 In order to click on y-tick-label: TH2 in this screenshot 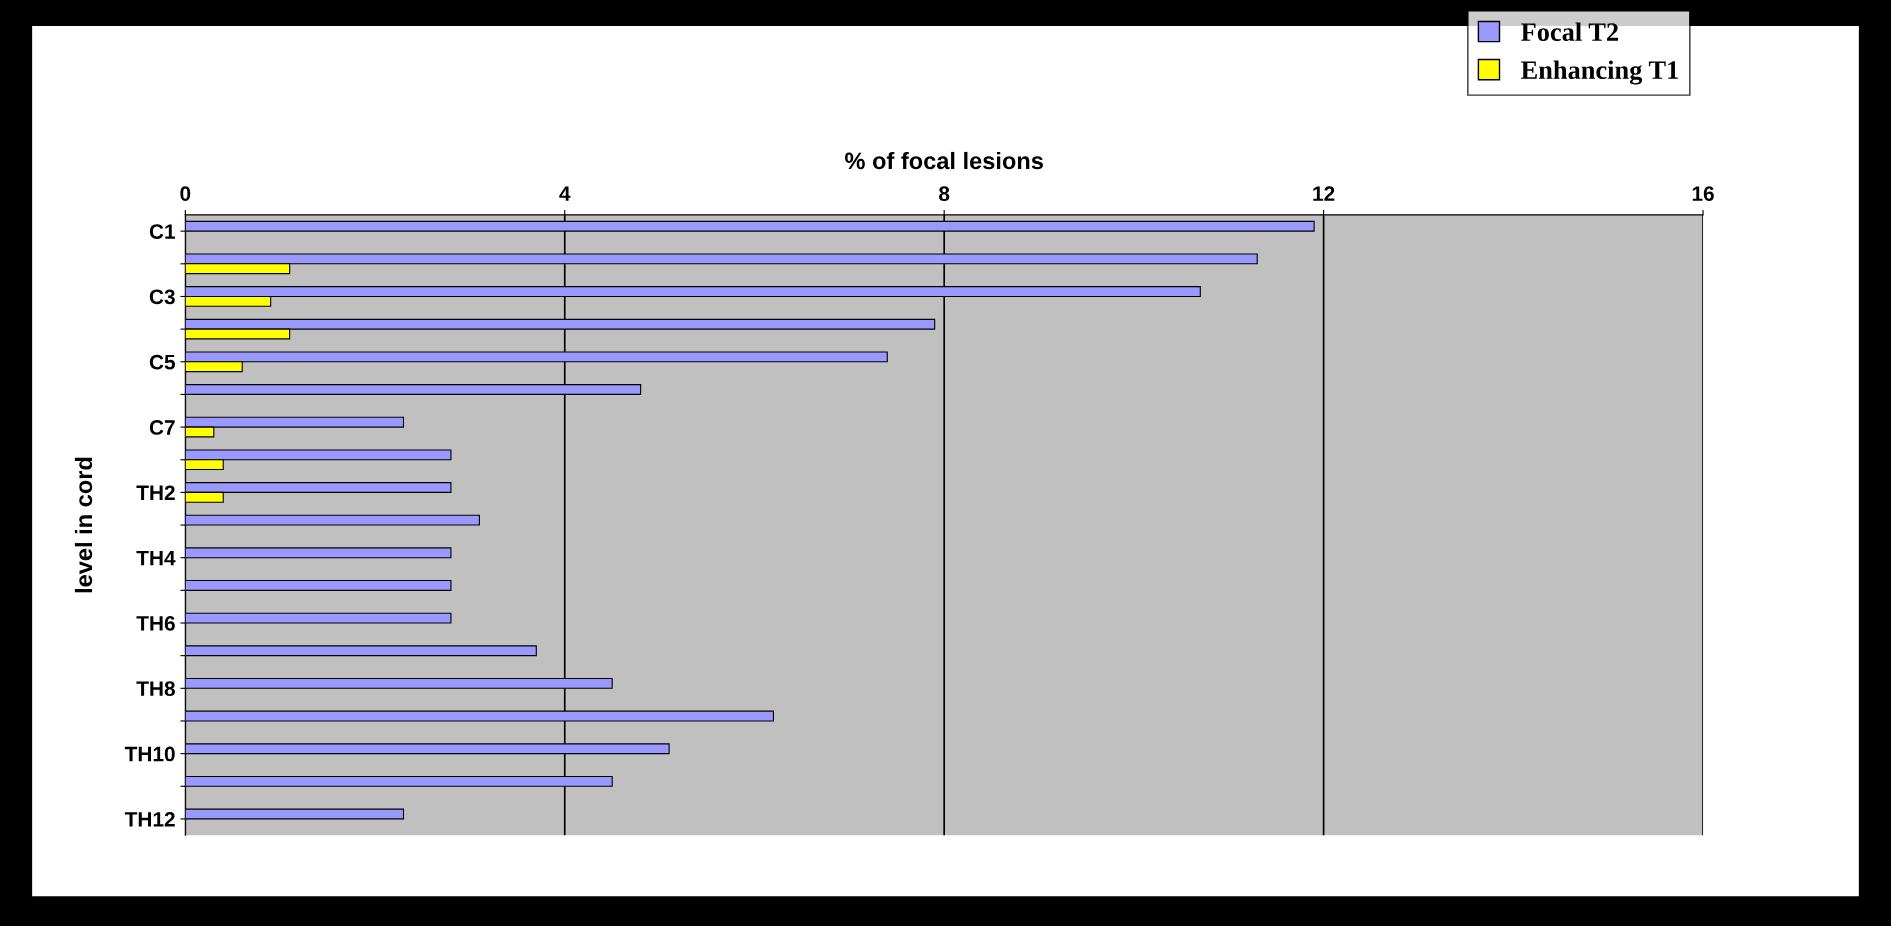, I will do `click(155, 492)`.